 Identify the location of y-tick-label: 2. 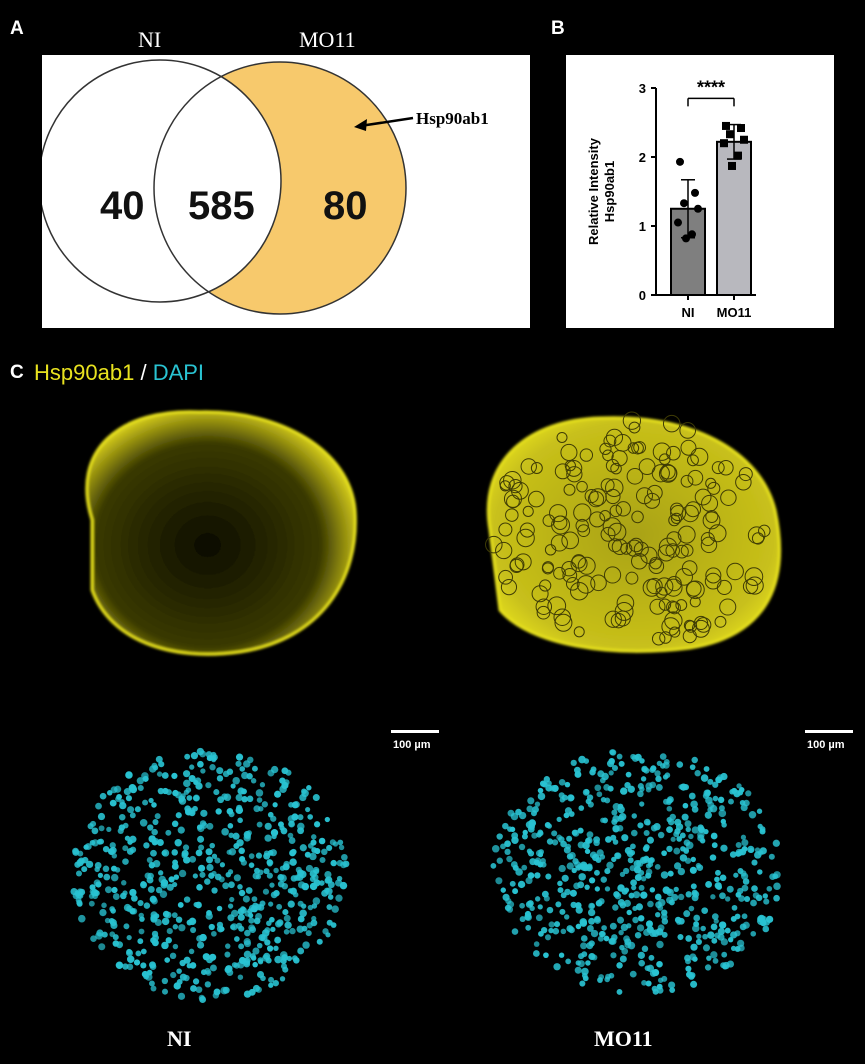
(642, 157).